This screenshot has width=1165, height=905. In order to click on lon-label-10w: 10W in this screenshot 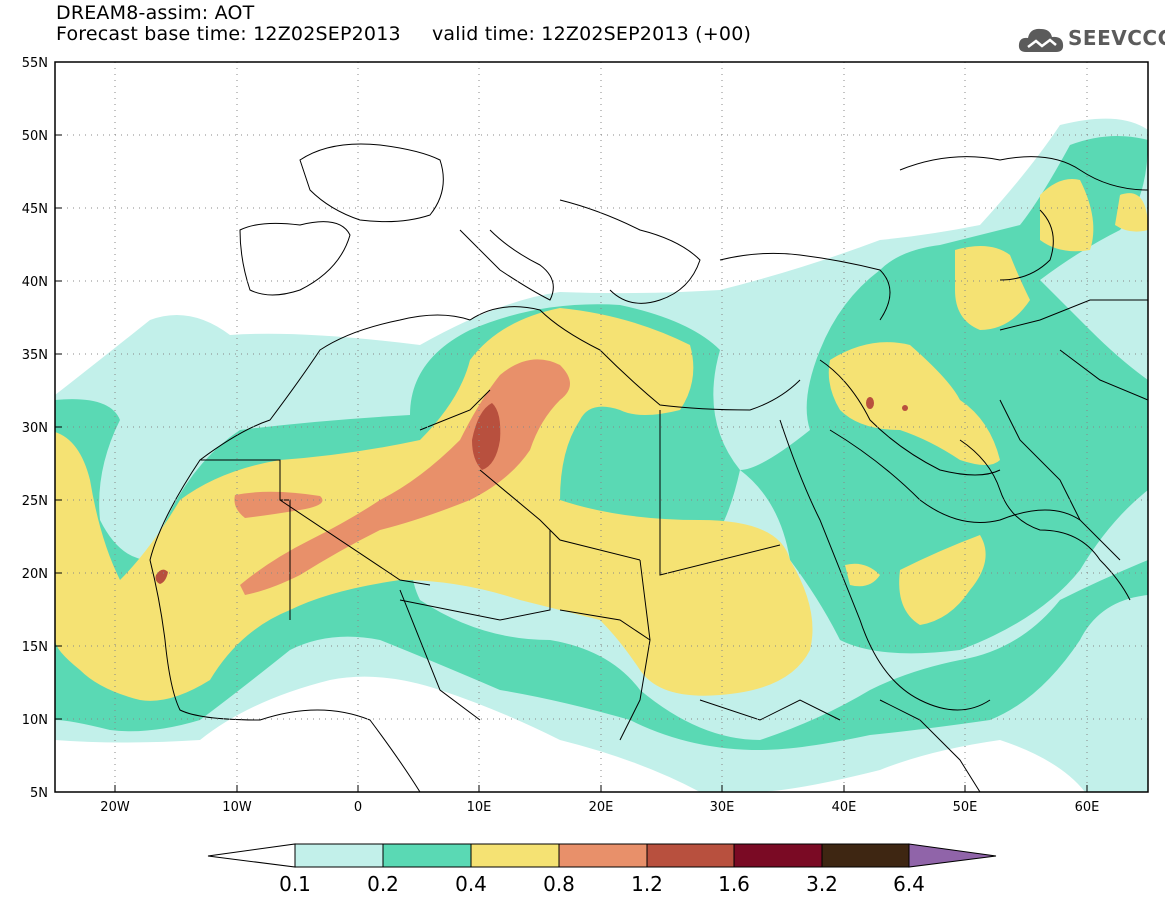, I will do `click(237, 807)`.